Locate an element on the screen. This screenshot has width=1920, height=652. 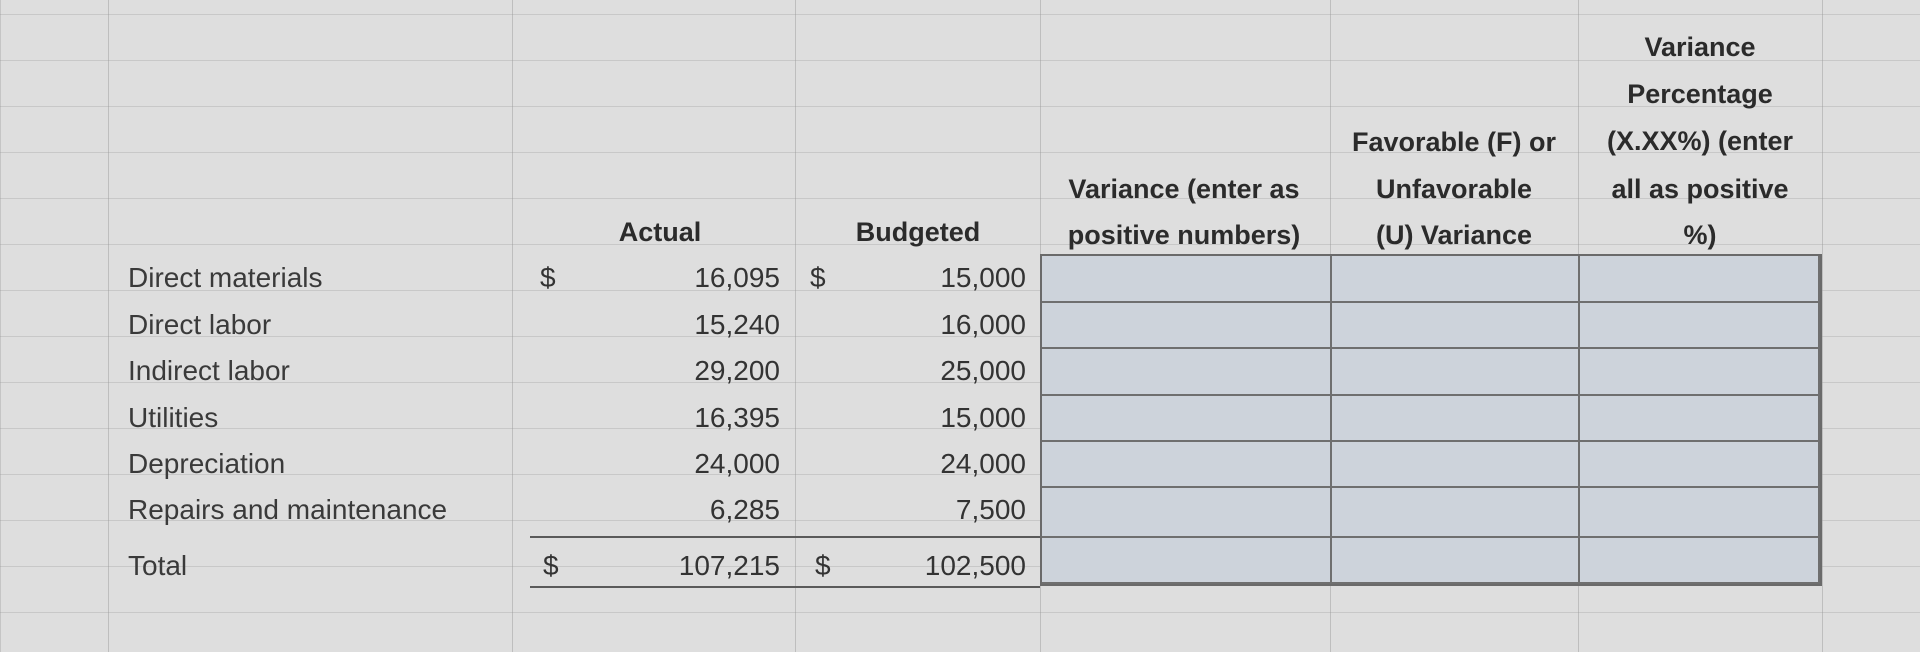
actual-value: 24,000 is located at coordinates (737, 463).